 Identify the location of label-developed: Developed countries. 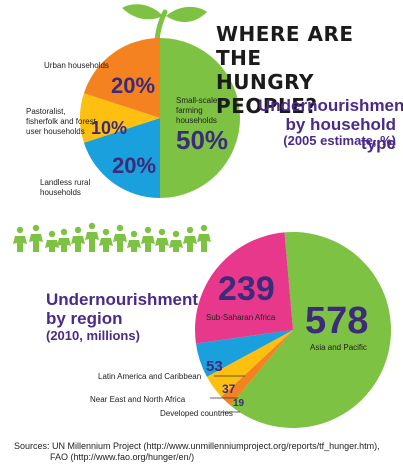
(196, 413).